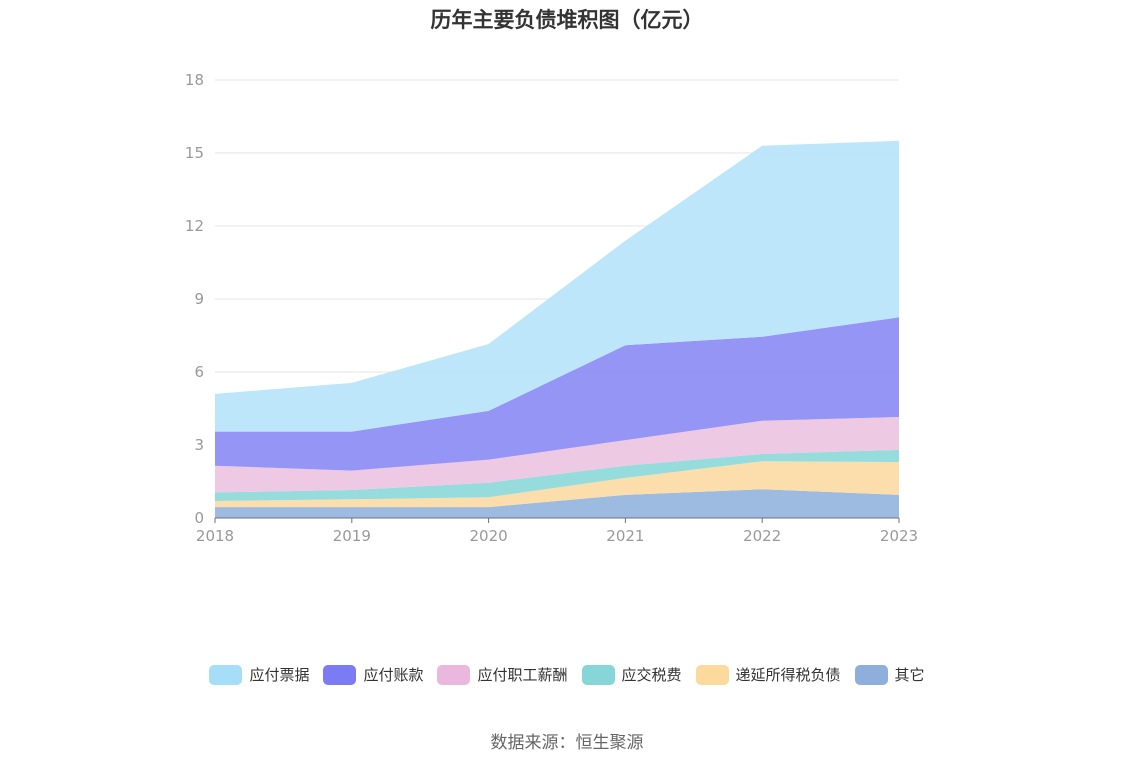 Image resolution: width=1134 pixels, height=766 pixels. What do you see at coordinates (788, 675) in the screenshot?
I see `legend-label: 递延所得税负债` at bounding box center [788, 675].